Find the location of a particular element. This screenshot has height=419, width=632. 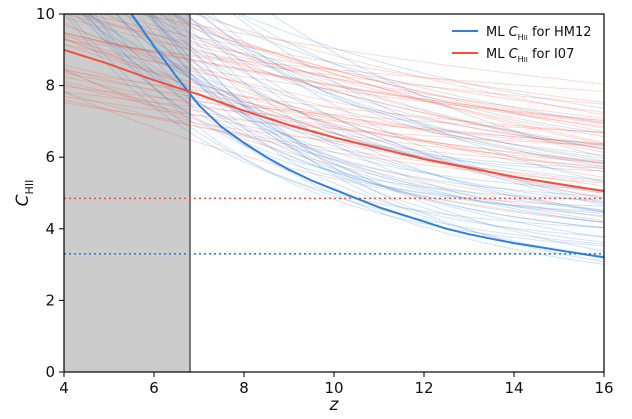

x-tick-label: 4 is located at coordinates (64, 388).